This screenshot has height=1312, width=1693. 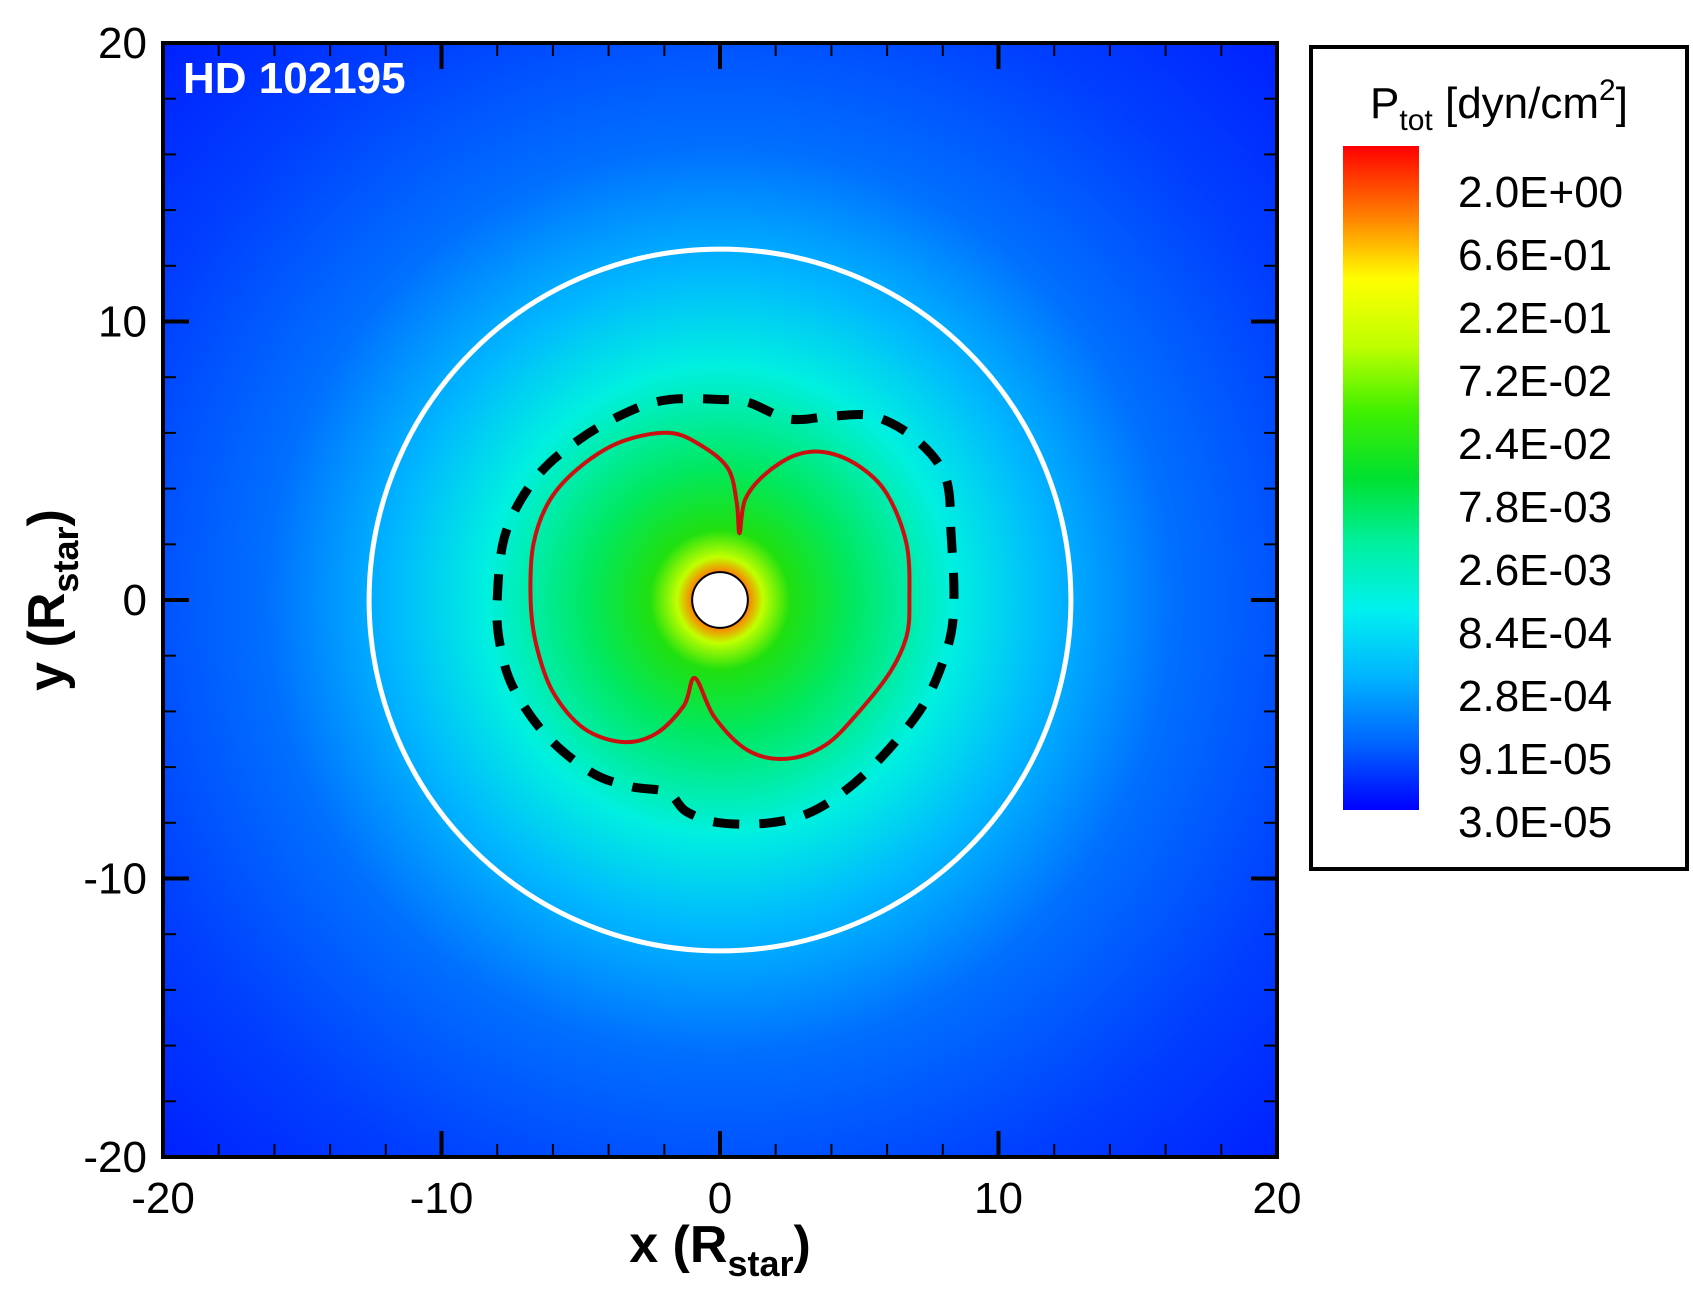 I want to click on colorbar-level-label: 2.0E+00, so click(x=1540, y=192).